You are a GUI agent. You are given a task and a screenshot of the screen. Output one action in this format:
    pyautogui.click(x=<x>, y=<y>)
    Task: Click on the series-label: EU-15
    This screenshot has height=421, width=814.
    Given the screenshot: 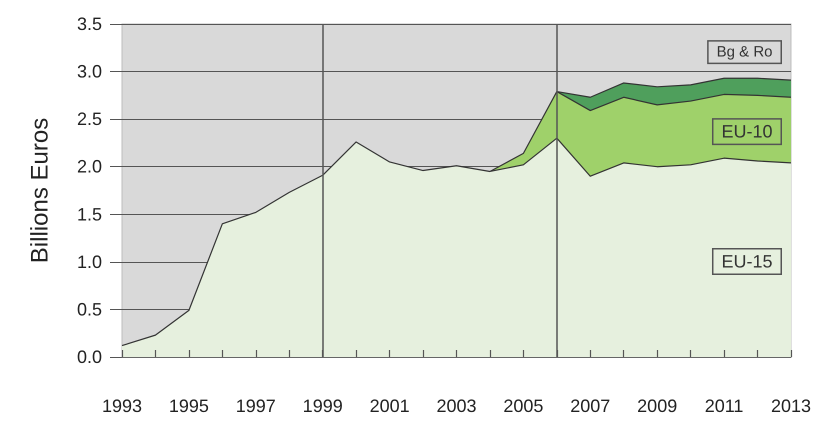 What is the action you would take?
    pyautogui.click(x=747, y=261)
    